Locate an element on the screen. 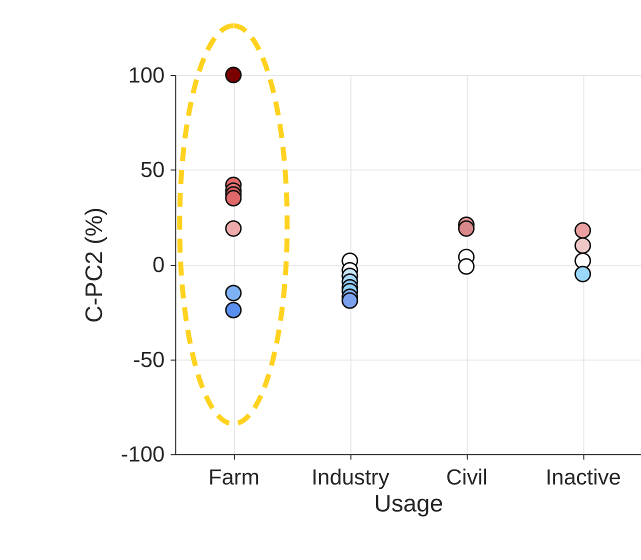 The image size is (641, 560). x-tick-label: Civil is located at coordinates (467, 477).